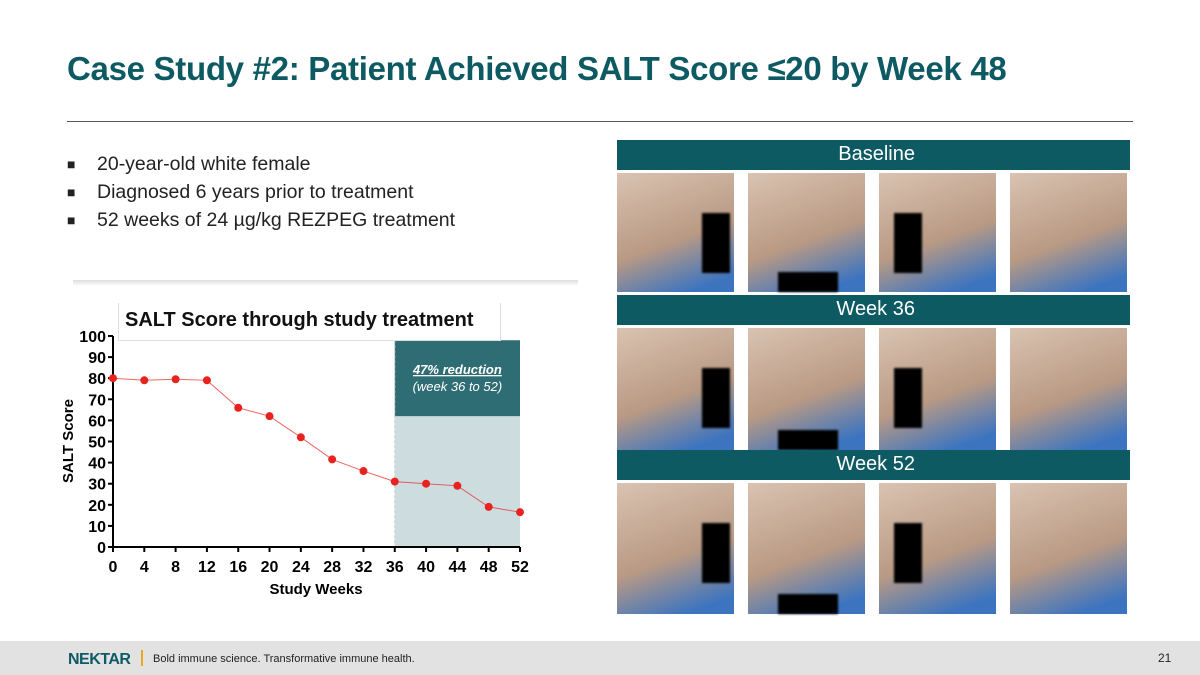  Describe the element at coordinates (457, 378) in the screenshot. I see `highlight-label-box` at that location.